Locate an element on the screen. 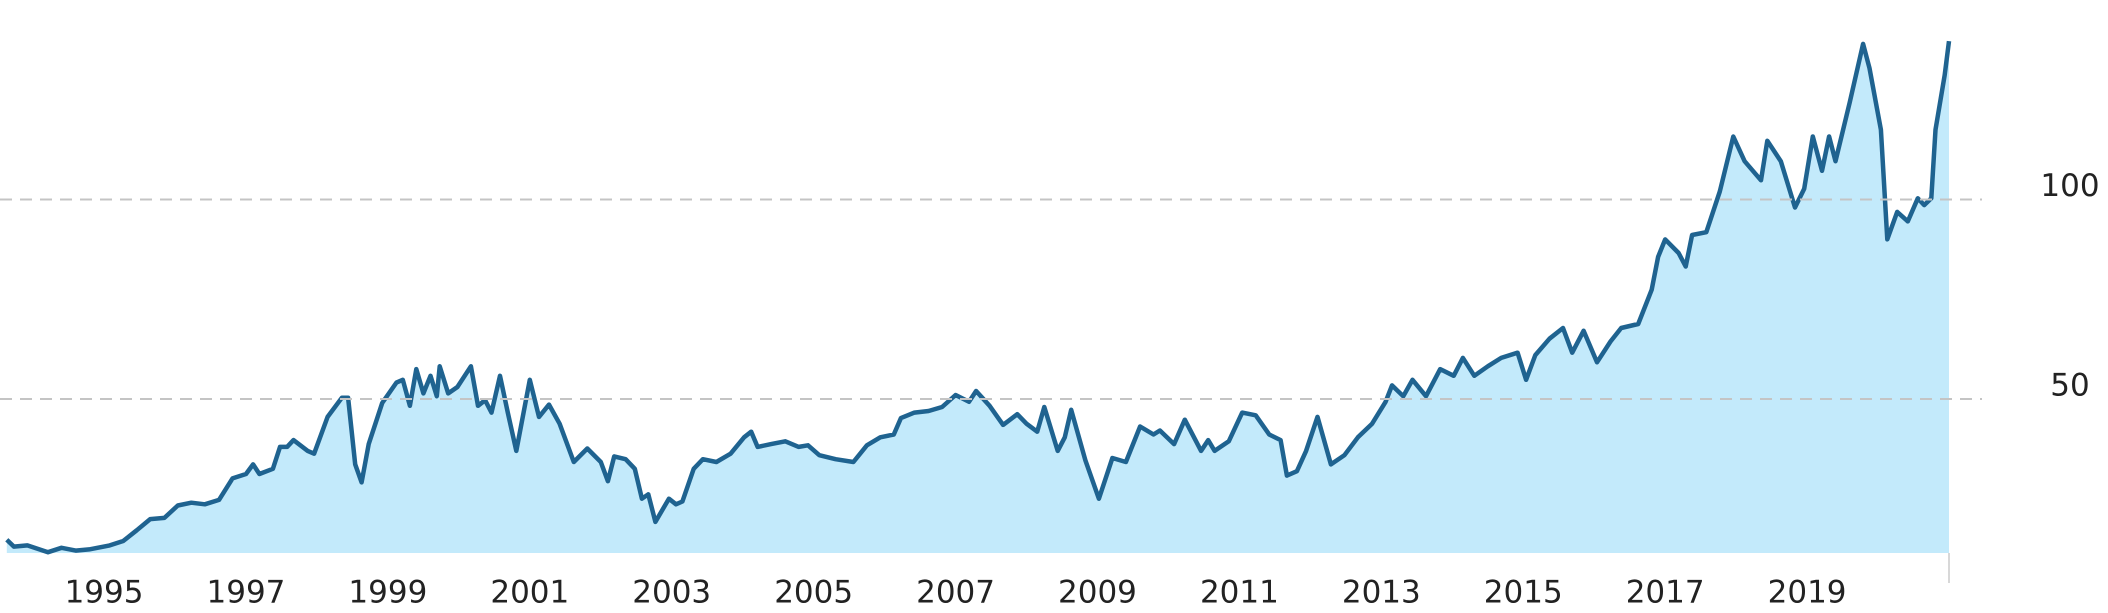  x-tick-label: 2003 is located at coordinates (671, 593).